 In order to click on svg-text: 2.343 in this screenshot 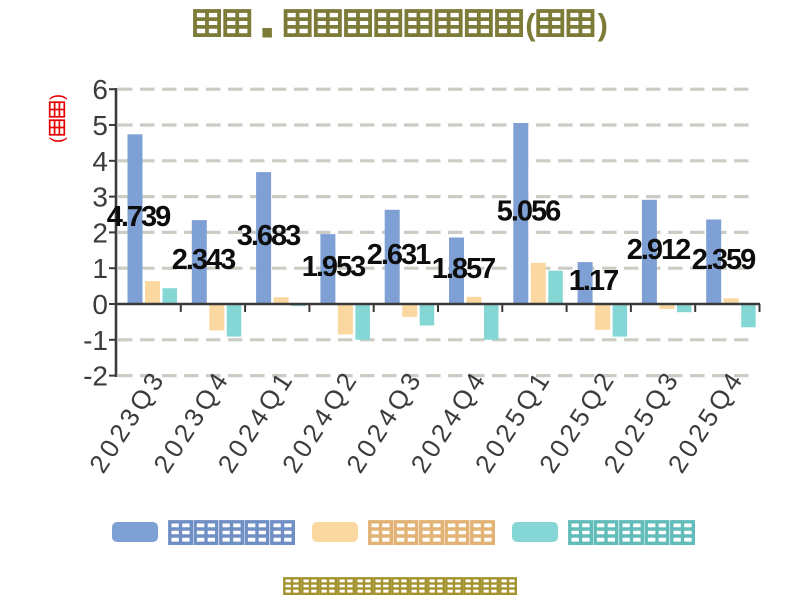, I will do `click(204, 260)`.